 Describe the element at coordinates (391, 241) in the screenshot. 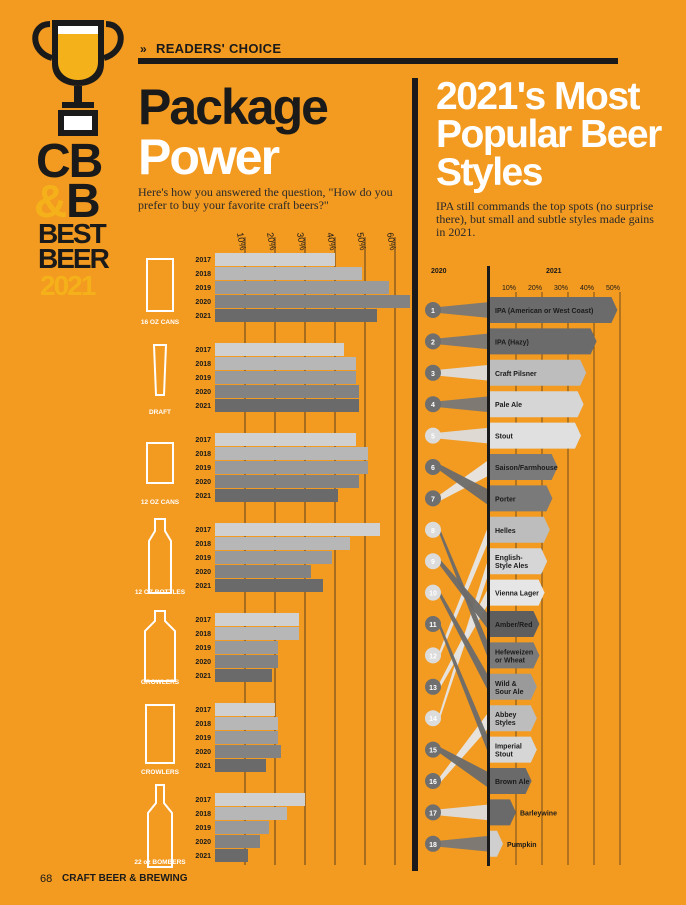

I see `x-tick-label: 60%` at that location.